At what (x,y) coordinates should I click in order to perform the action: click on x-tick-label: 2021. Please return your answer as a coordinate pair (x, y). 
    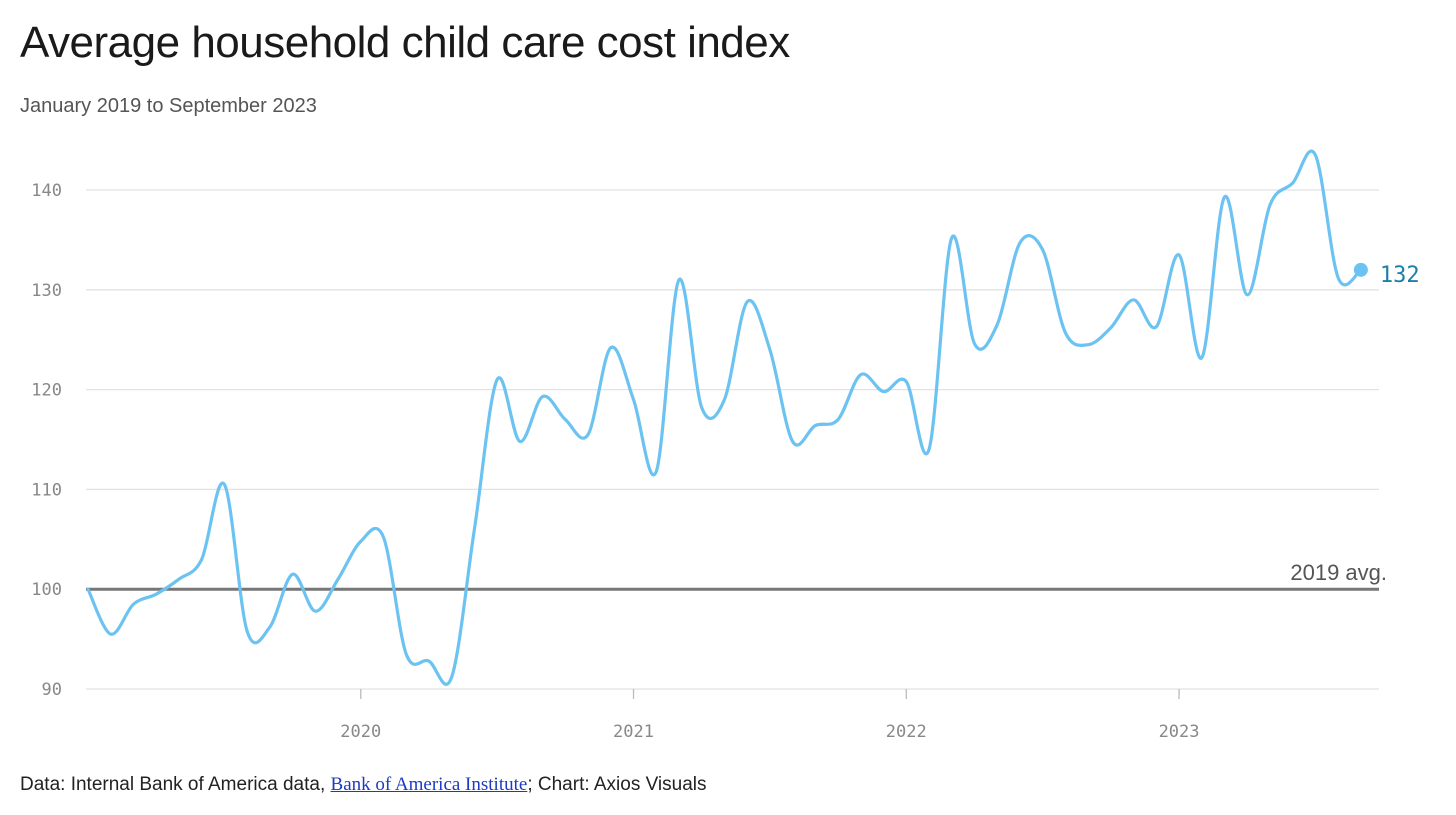
    Looking at the image, I should click on (633, 732).